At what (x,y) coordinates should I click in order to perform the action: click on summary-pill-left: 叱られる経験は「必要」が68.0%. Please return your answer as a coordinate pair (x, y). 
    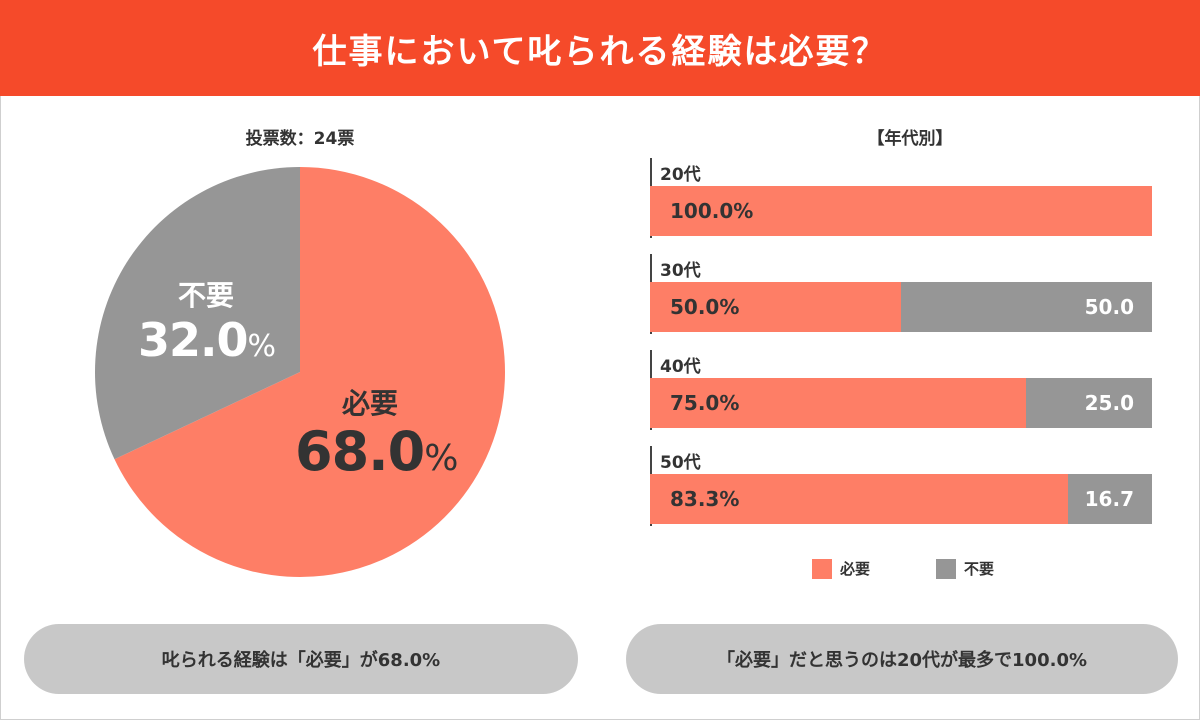
    Looking at the image, I should click on (301, 659).